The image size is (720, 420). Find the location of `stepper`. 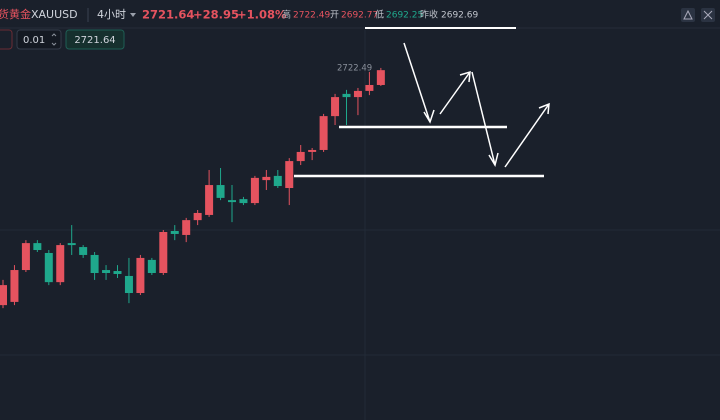

stepper is located at coordinates (54, 39).